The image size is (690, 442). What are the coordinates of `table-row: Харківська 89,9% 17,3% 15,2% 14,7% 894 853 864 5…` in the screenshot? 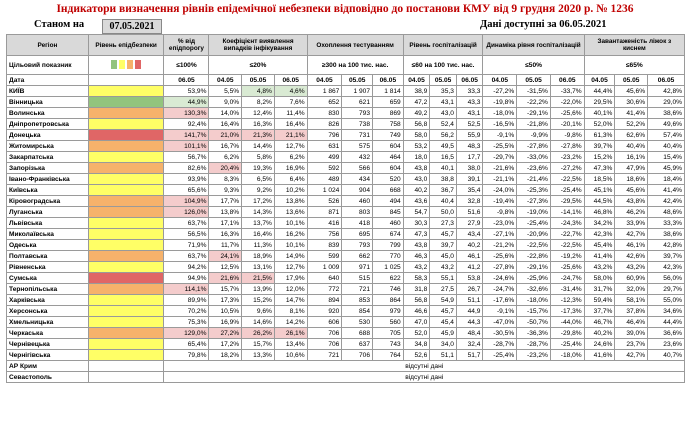 It's located at (345, 300).